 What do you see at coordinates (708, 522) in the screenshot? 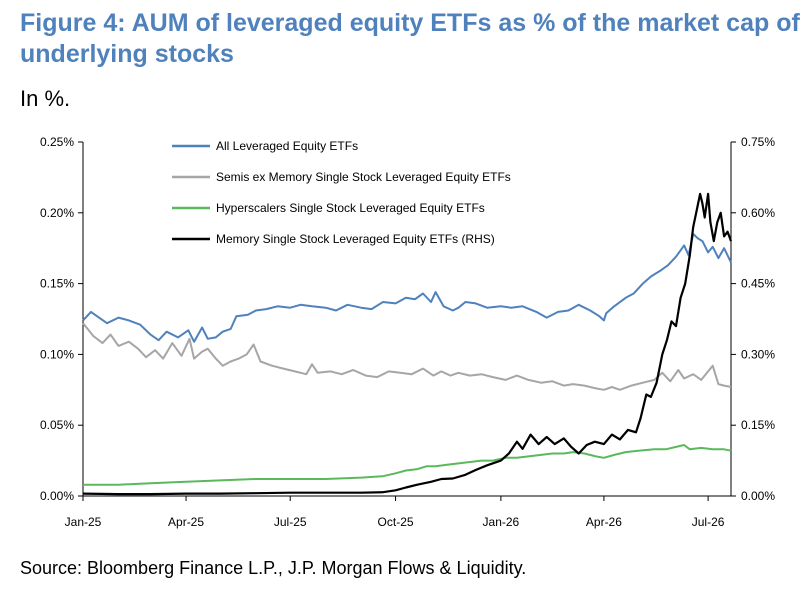
I see `x-tick-label: Jul-26` at bounding box center [708, 522].